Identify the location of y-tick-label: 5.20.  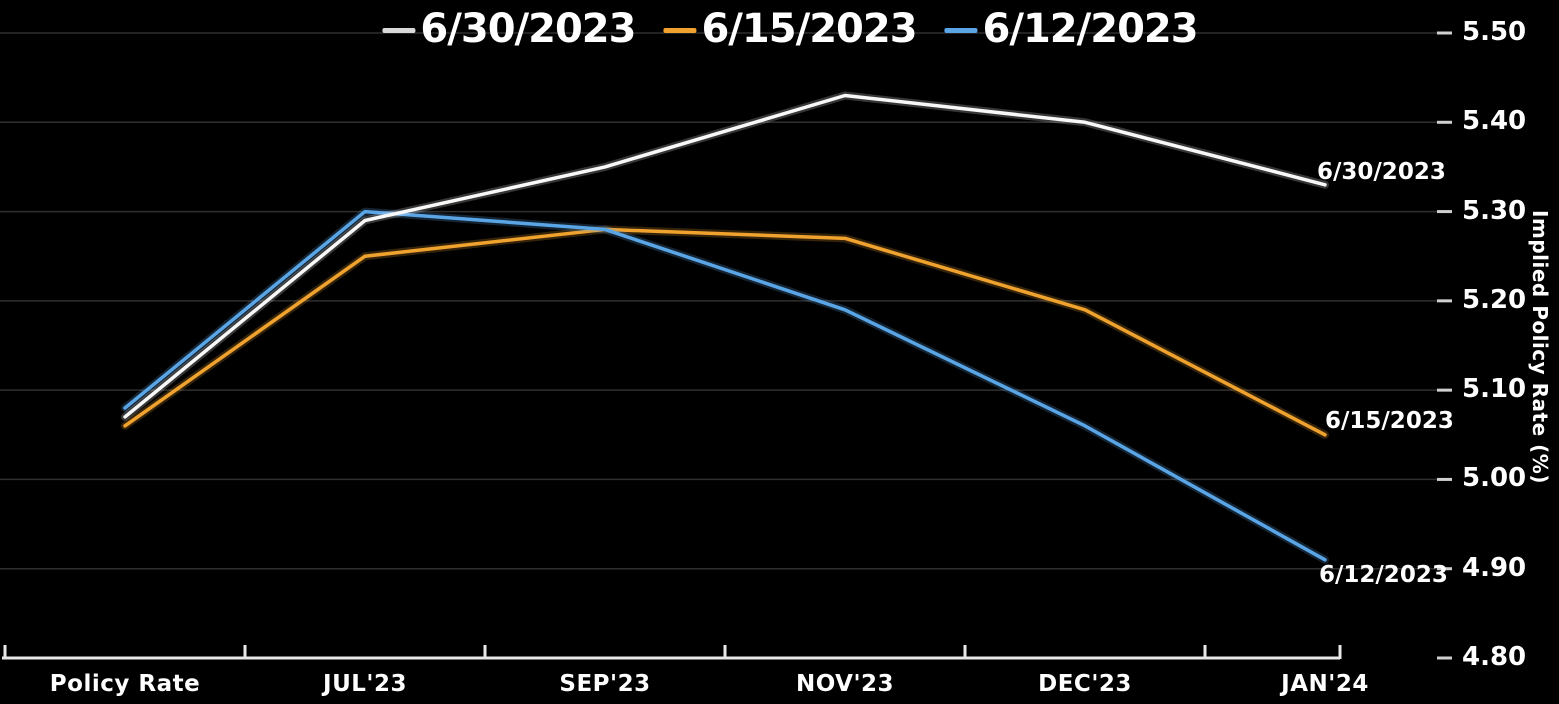
(1494, 299).